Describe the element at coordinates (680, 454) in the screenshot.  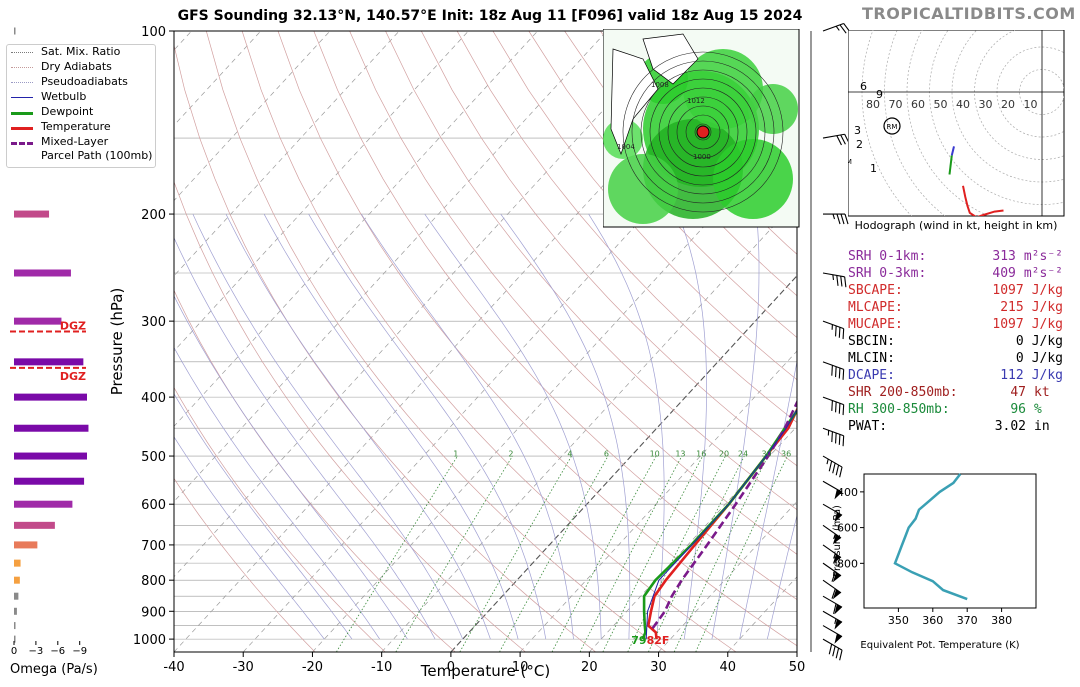
I see `mixing-ratio-label: 13` at that location.